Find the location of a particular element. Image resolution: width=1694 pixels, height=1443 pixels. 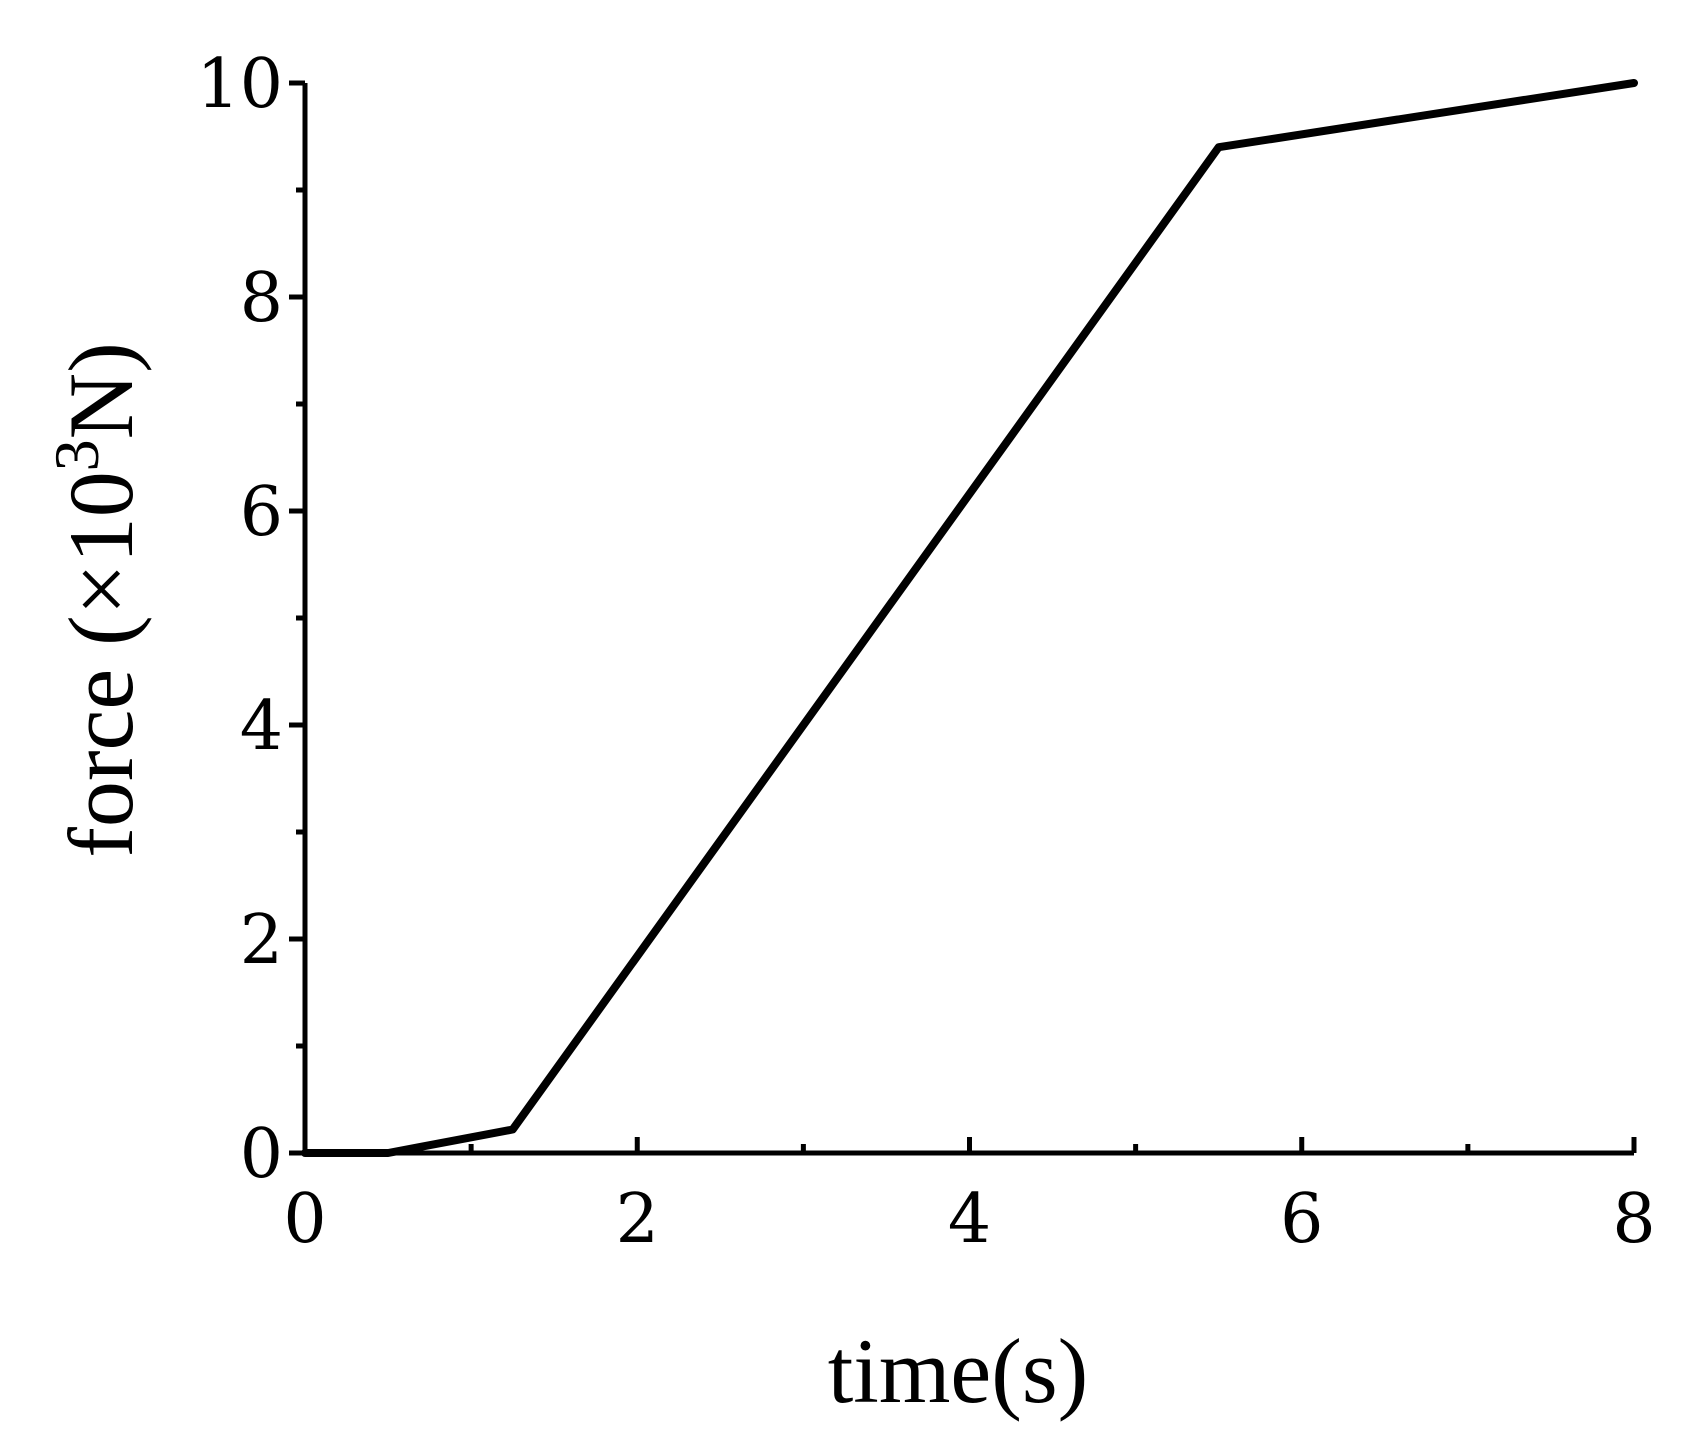

y-axis-label: force (×103N) is located at coordinates (96, 600).